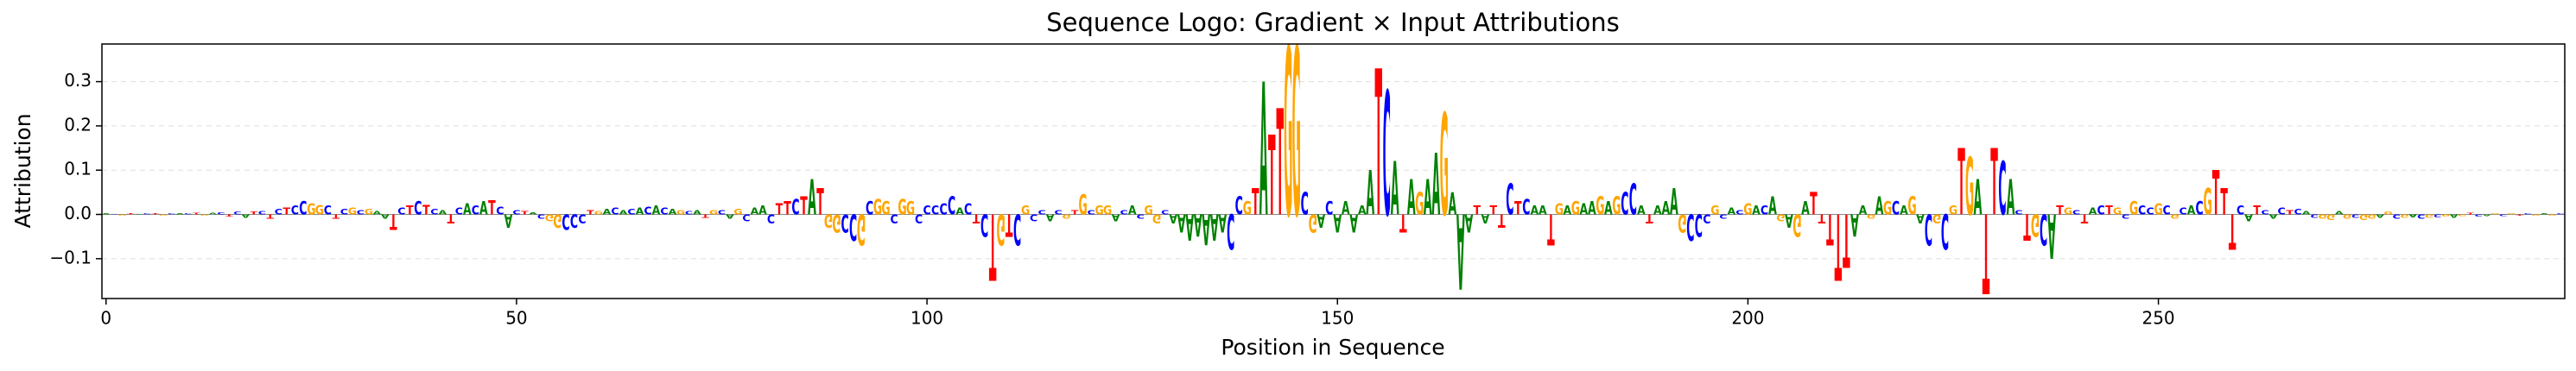 The height and width of the screenshot is (371, 2576). What do you see at coordinates (78, 80) in the screenshot?
I see `y-tick-label: 0.3` at bounding box center [78, 80].